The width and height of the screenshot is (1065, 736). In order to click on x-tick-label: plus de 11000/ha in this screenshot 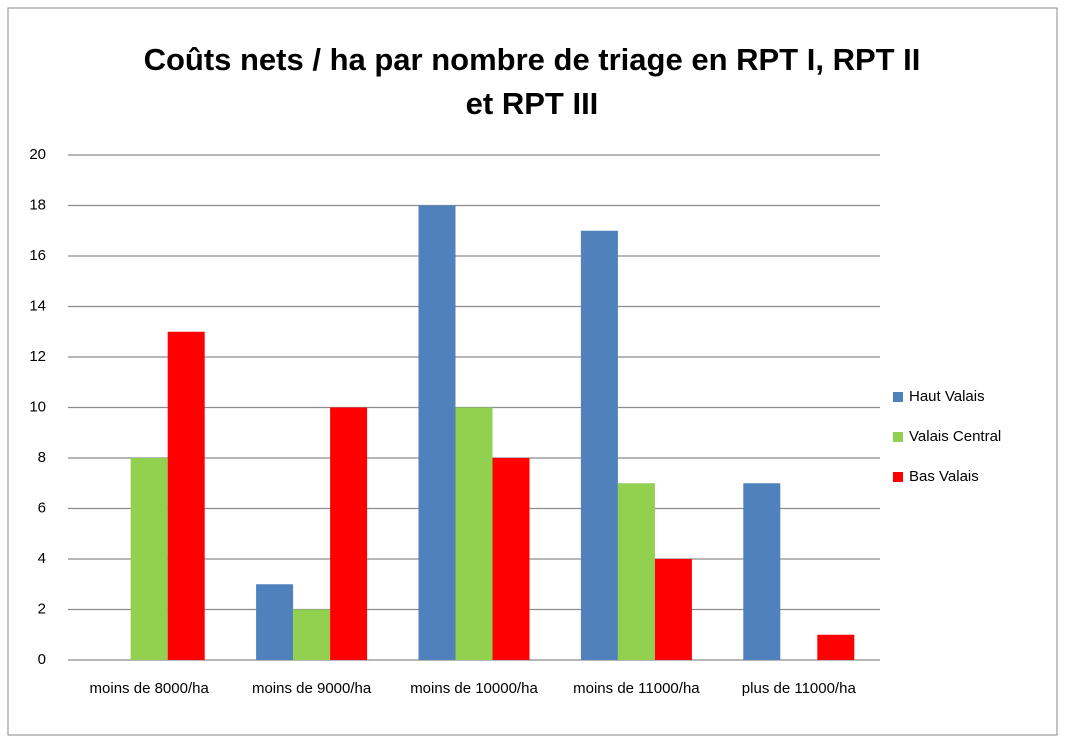, I will do `click(798, 688)`.